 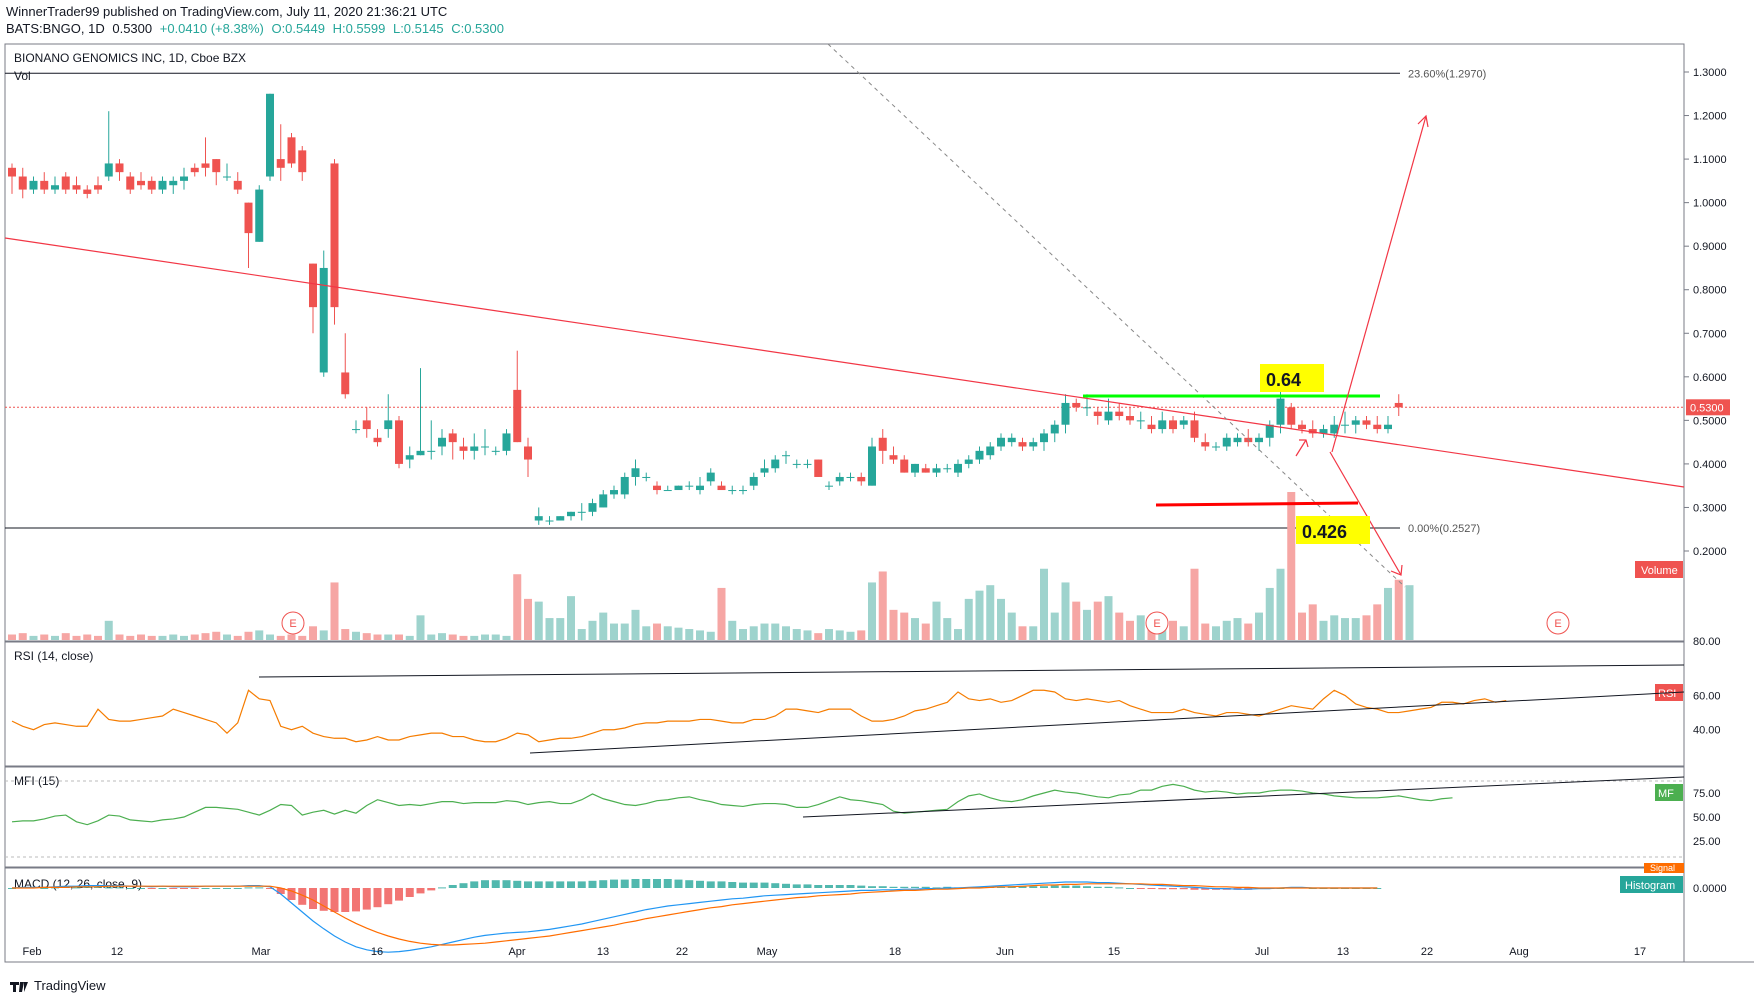 I want to click on tradingview-logo-icon, so click(x=19, y=986).